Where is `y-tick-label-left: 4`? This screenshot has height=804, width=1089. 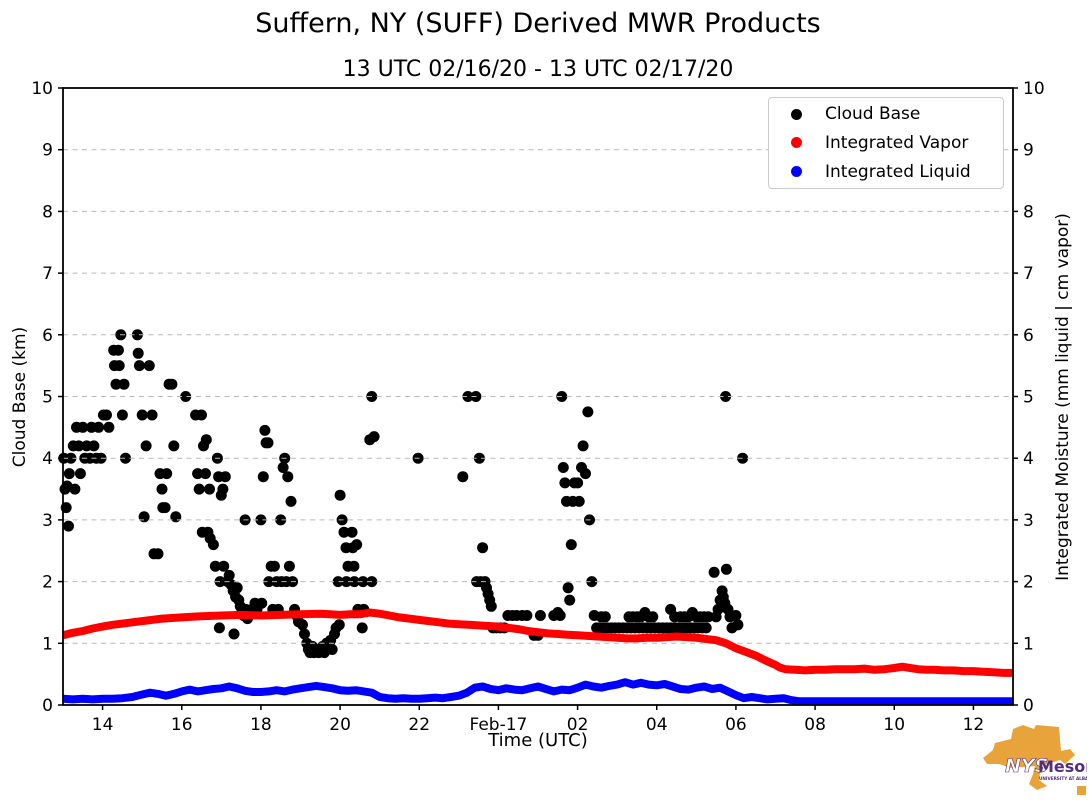 y-tick-label-left: 4 is located at coordinates (47, 459).